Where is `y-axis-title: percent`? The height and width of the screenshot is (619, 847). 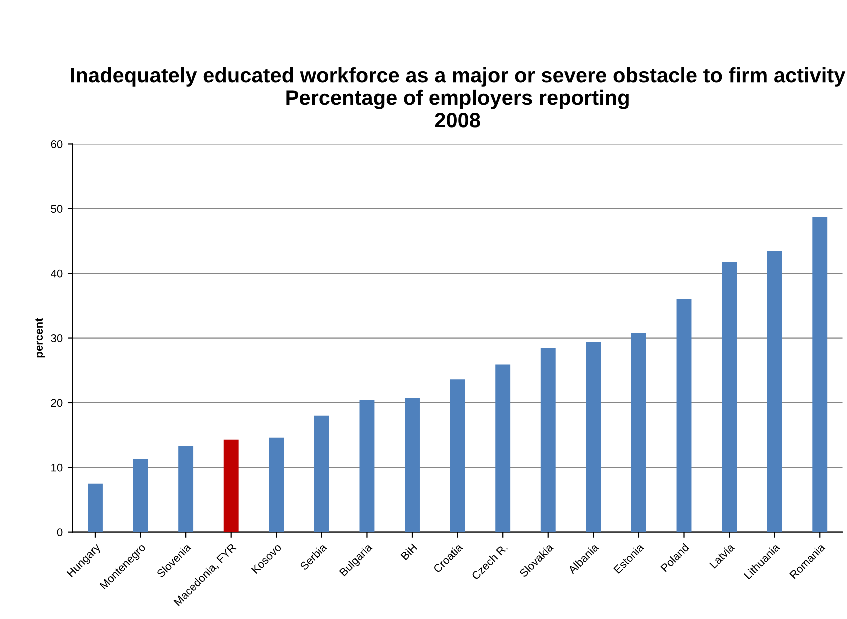 y-axis-title: percent is located at coordinates (41, 338).